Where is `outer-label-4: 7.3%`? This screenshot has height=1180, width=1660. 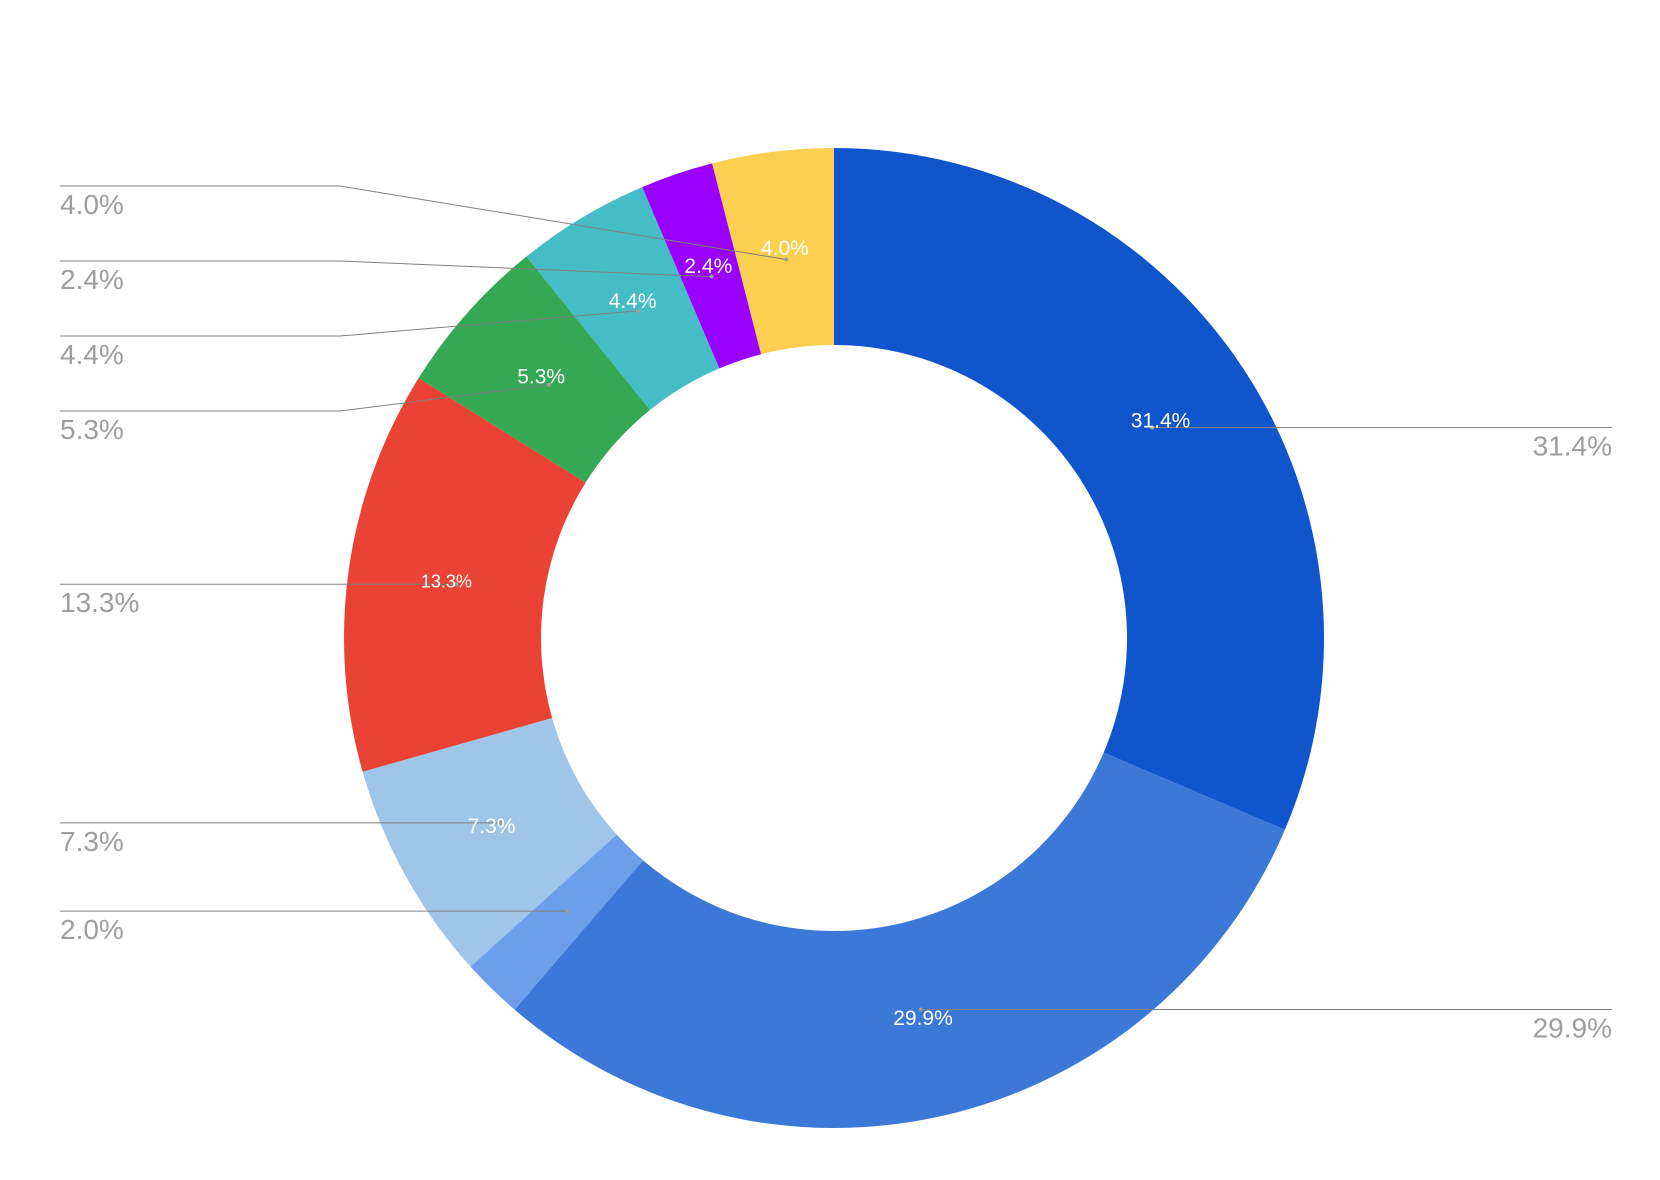 outer-label-4: 7.3% is located at coordinates (92, 841).